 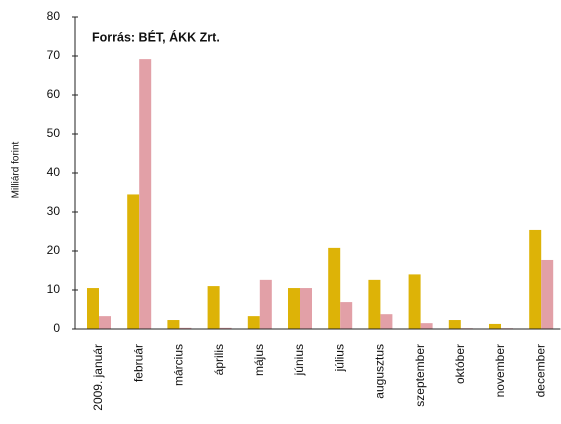 I want to click on y-tick-label: 0, so click(x=56, y=328).